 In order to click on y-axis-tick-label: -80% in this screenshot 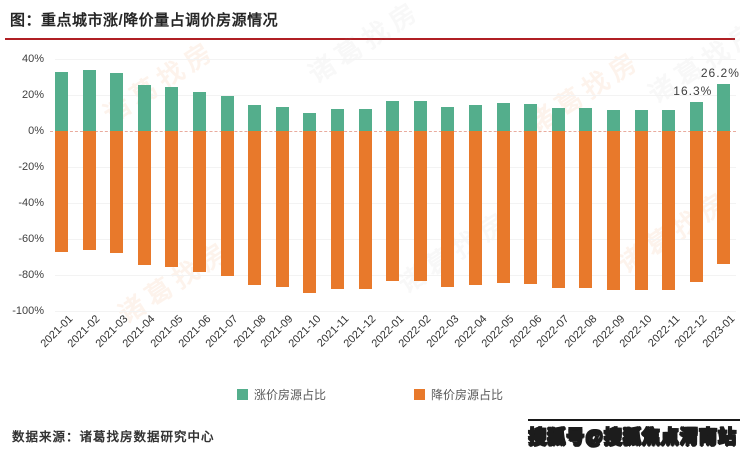, I will do `click(31, 275)`.